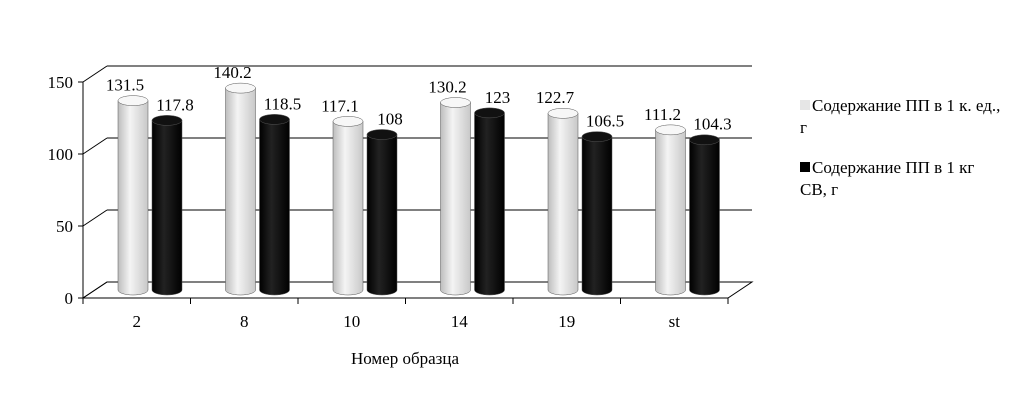 This screenshot has width=1027, height=418. I want to click on y-tick-label: 50, so click(64, 226).